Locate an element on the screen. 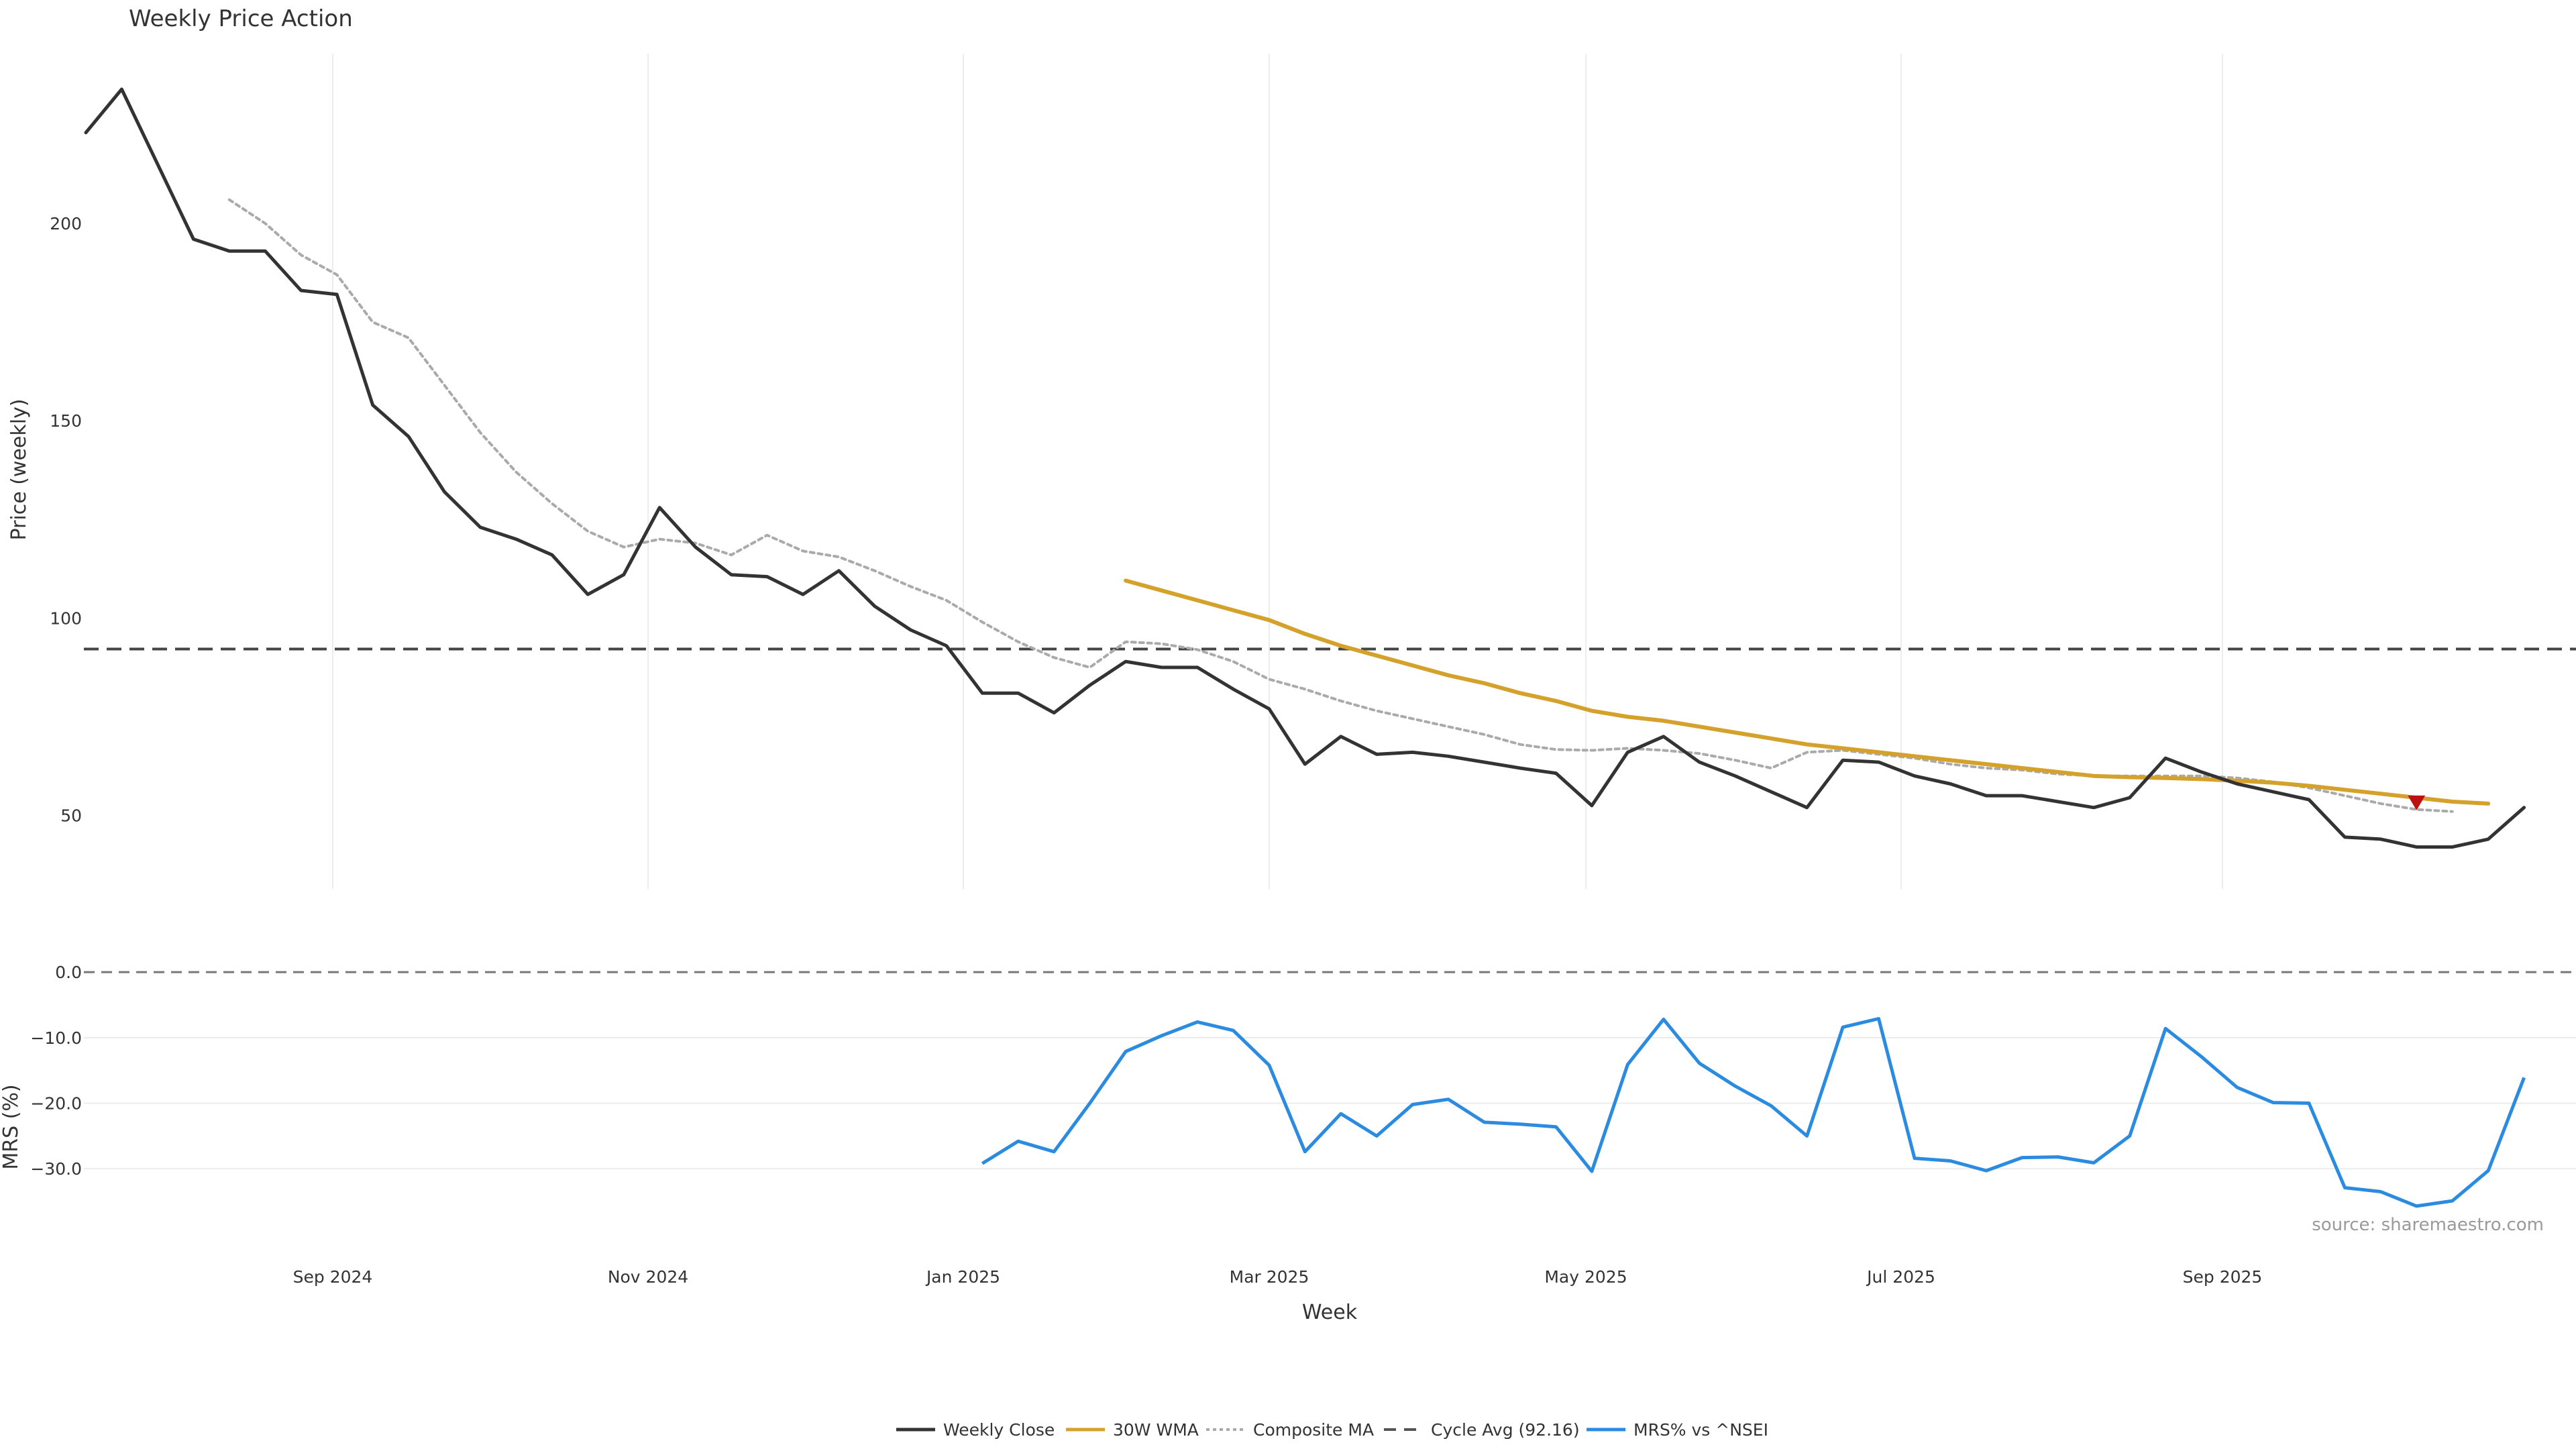 The height and width of the screenshot is (1449, 2576). legend-label-30w-wma: 30W WMA is located at coordinates (1156, 1430).